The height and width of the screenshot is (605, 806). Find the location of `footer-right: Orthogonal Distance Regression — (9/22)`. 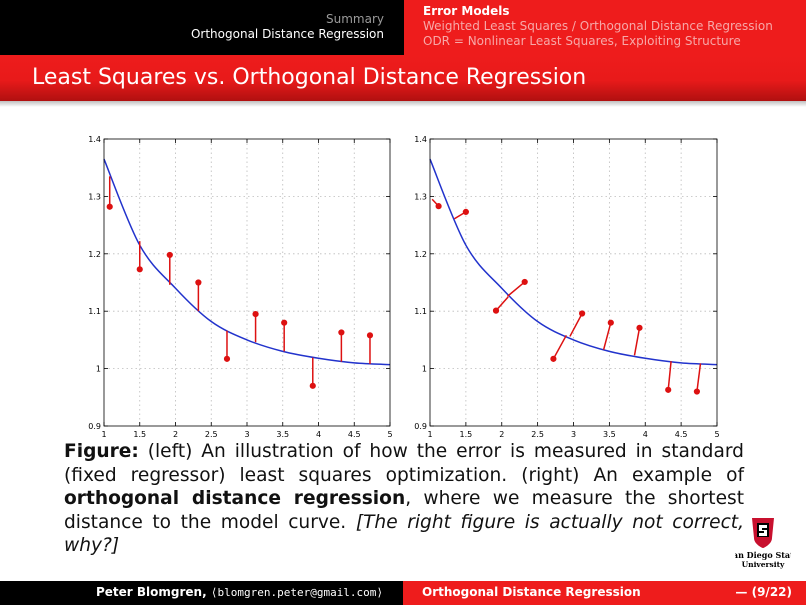

footer-right: Orthogonal Distance Regression — (9/22) is located at coordinates (604, 593).